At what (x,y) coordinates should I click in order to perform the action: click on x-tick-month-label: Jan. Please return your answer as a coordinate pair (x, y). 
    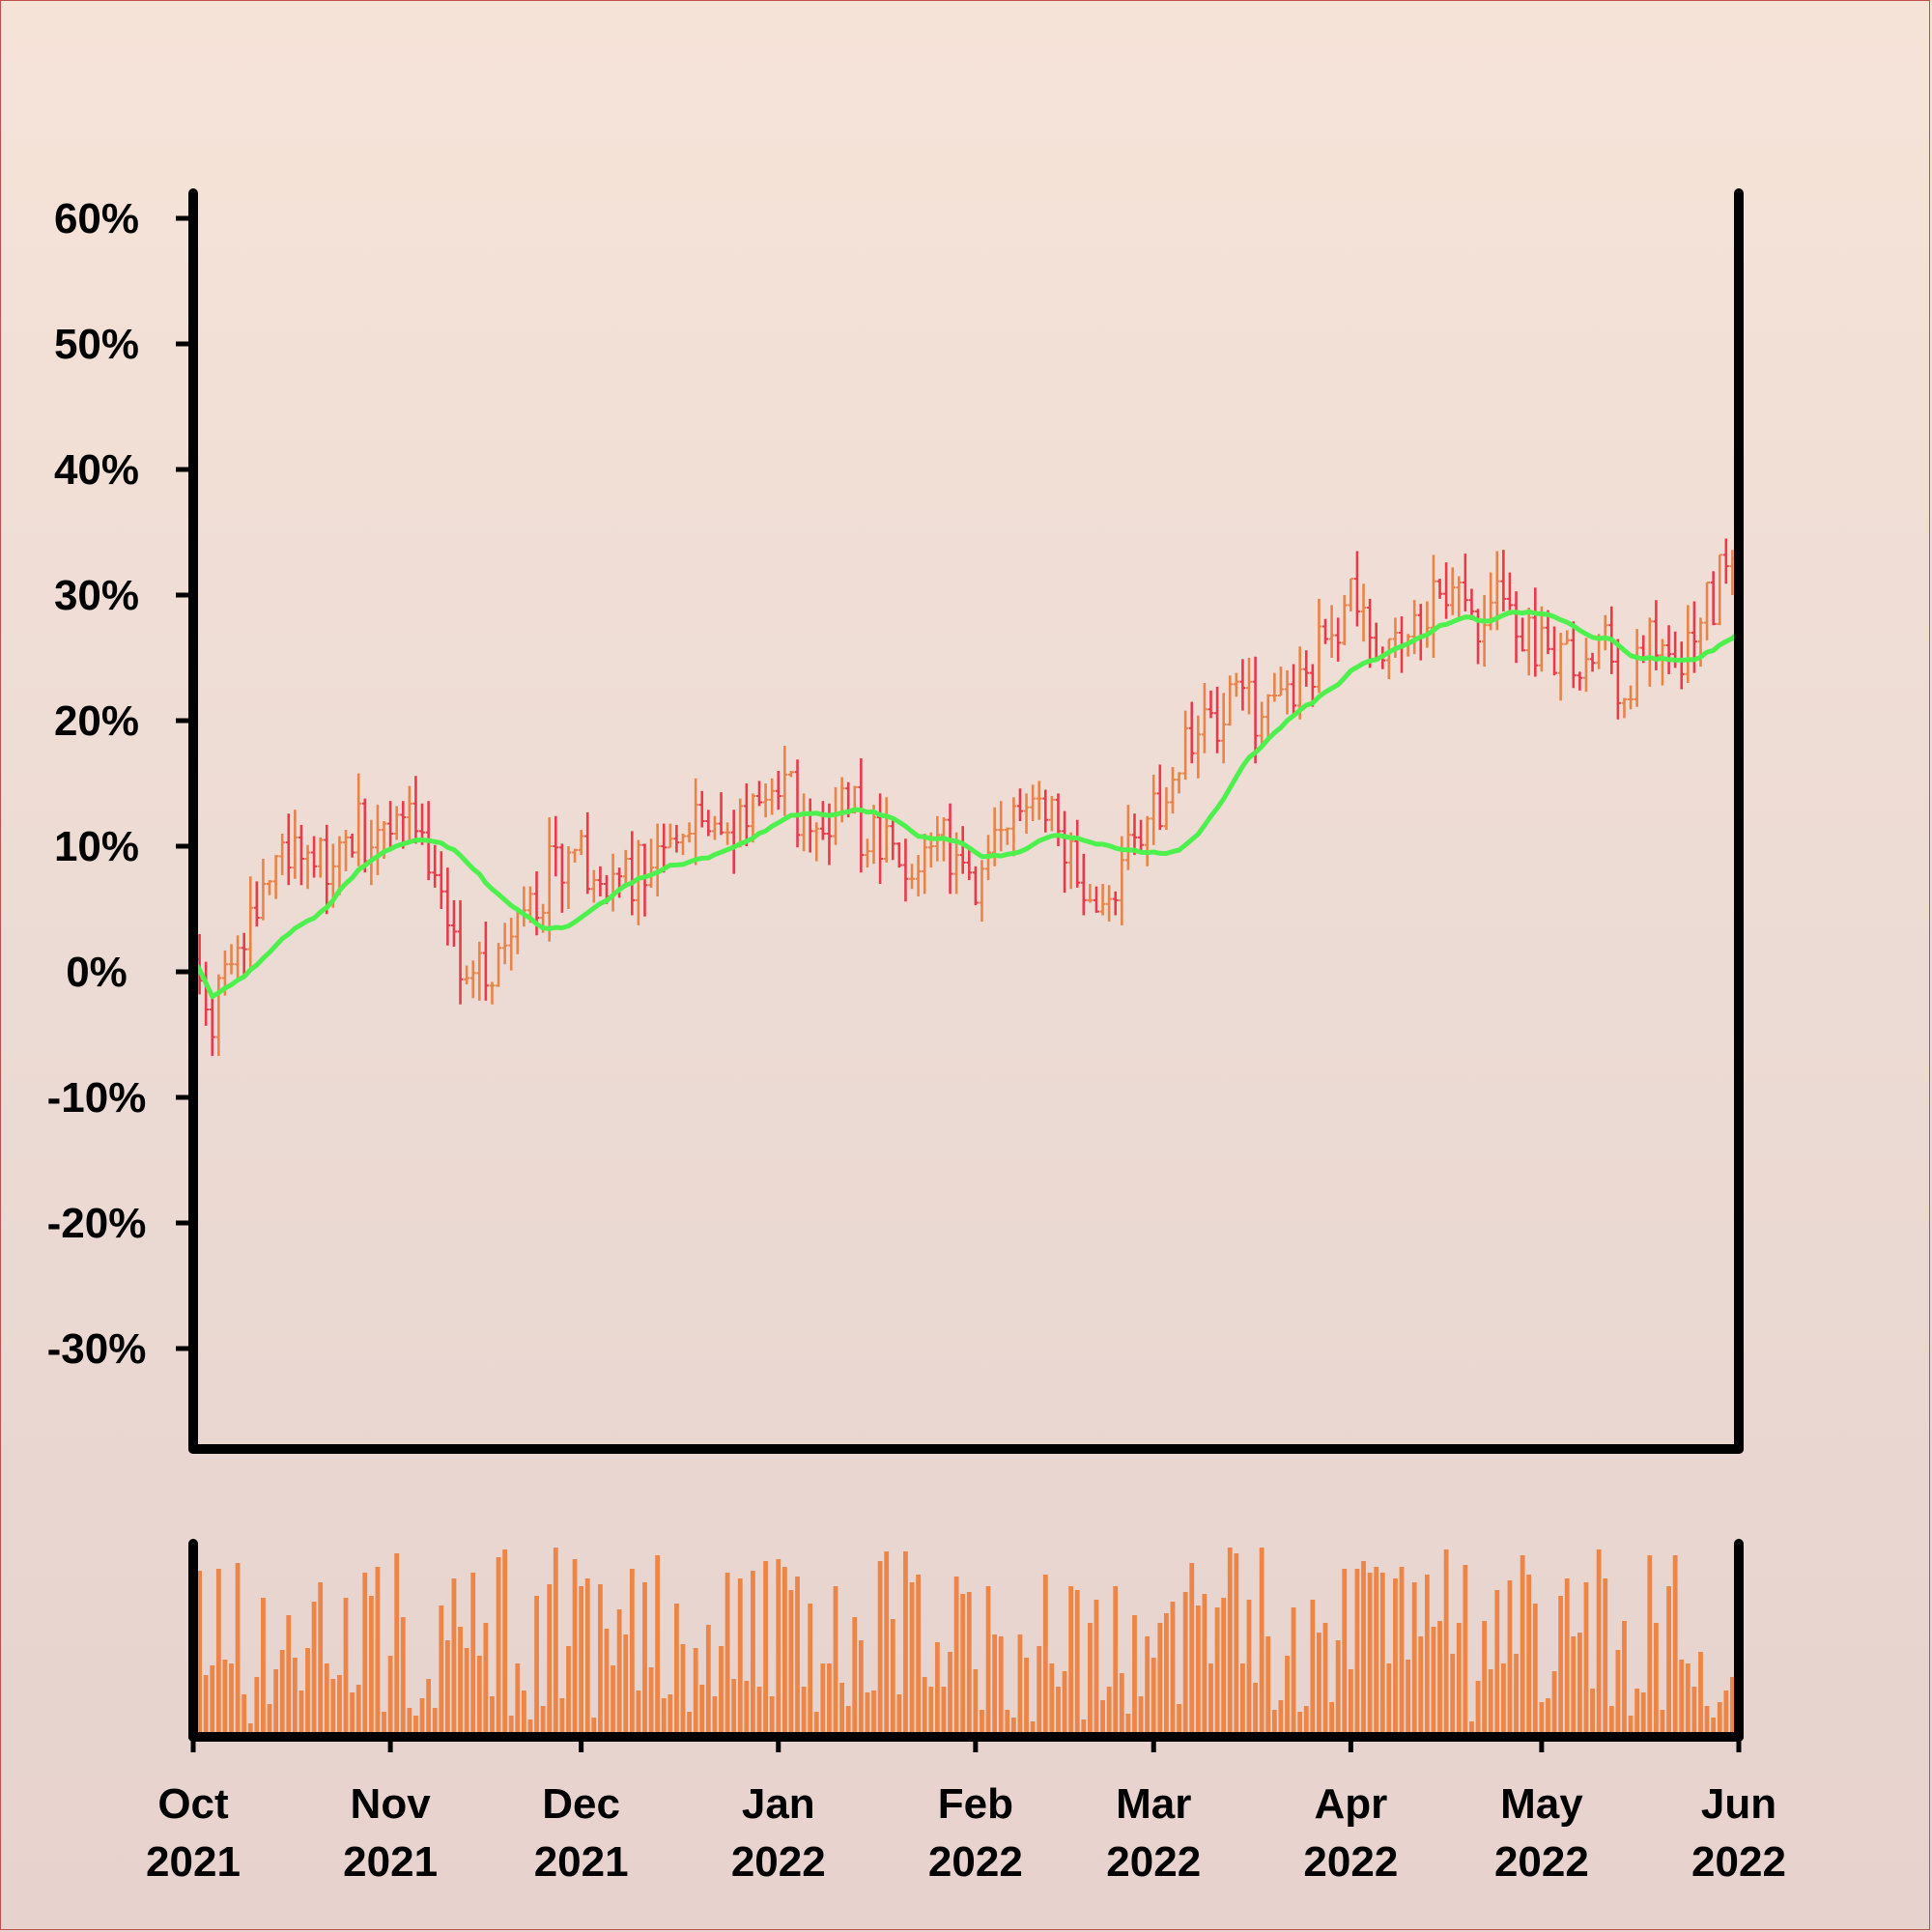
    Looking at the image, I should click on (778, 1804).